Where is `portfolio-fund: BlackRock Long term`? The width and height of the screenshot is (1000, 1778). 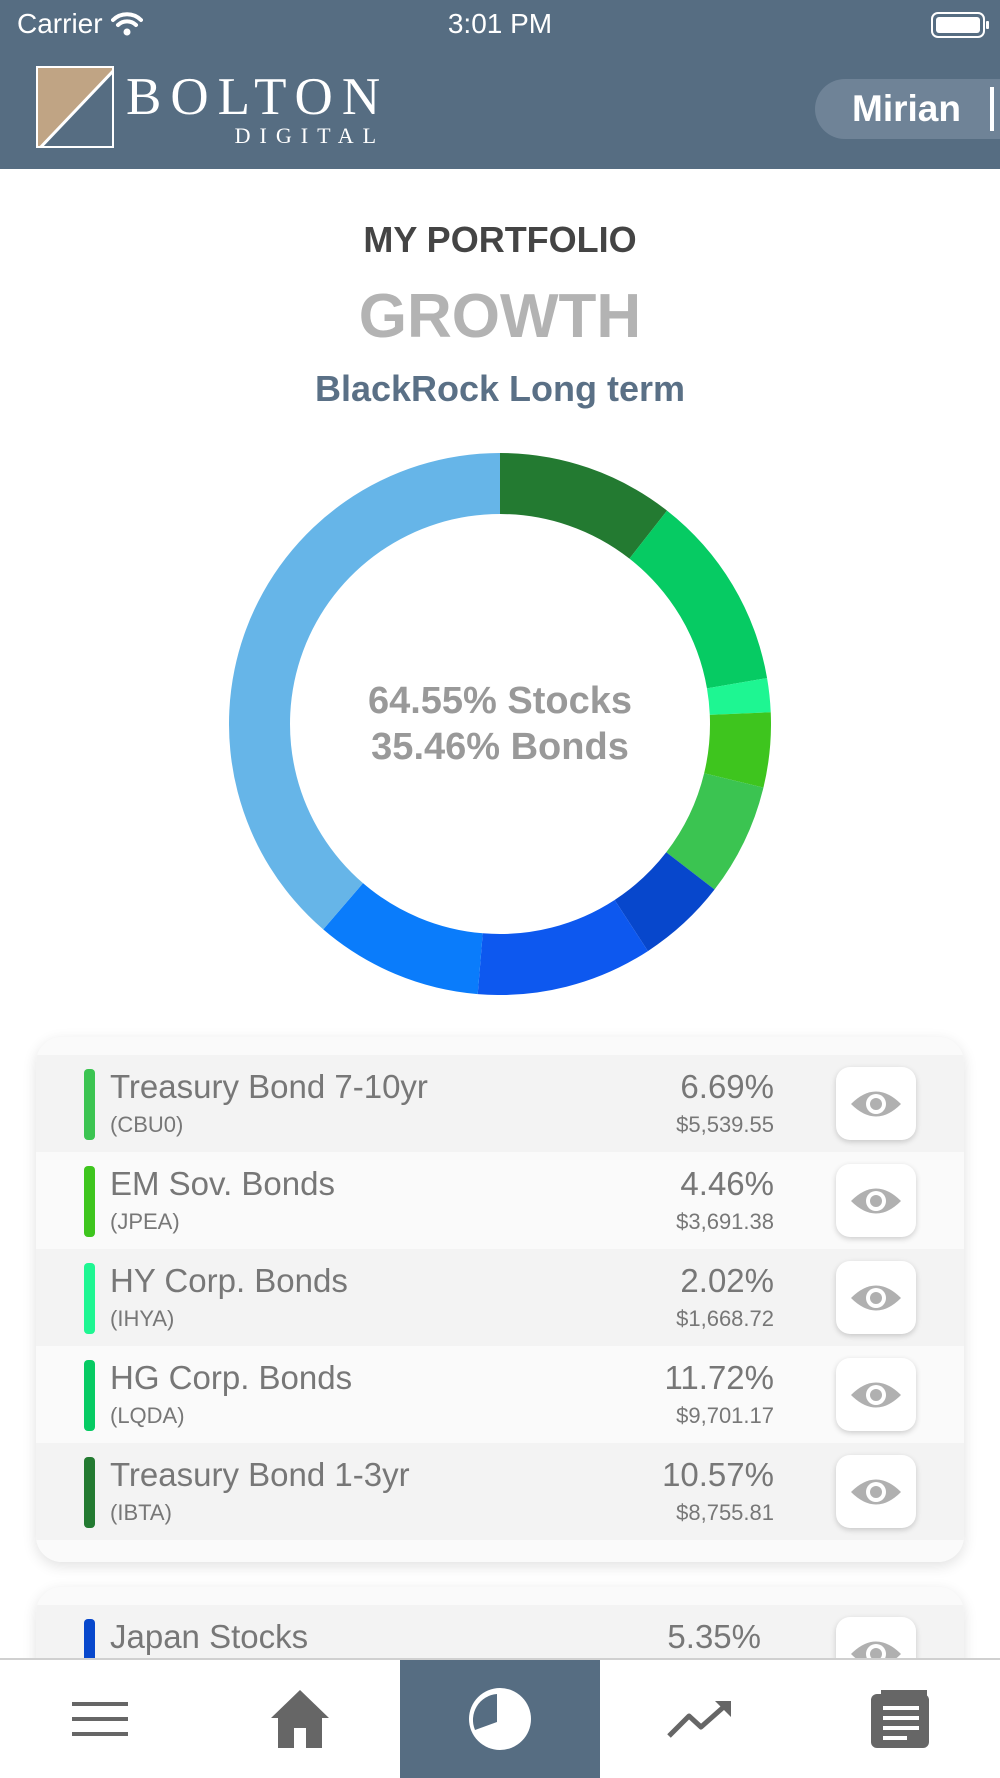 portfolio-fund: BlackRock Long term is located at coordinates (500, 388).